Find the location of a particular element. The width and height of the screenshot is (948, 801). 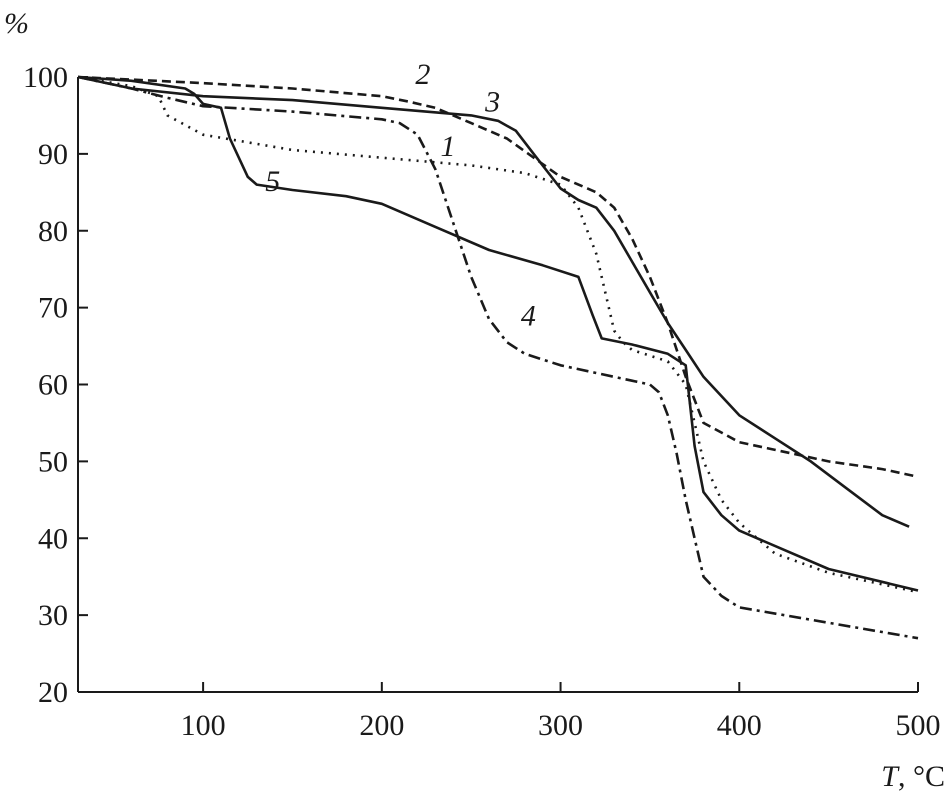

y-tick-label-50: 50 is located at coordinates (53, 461).